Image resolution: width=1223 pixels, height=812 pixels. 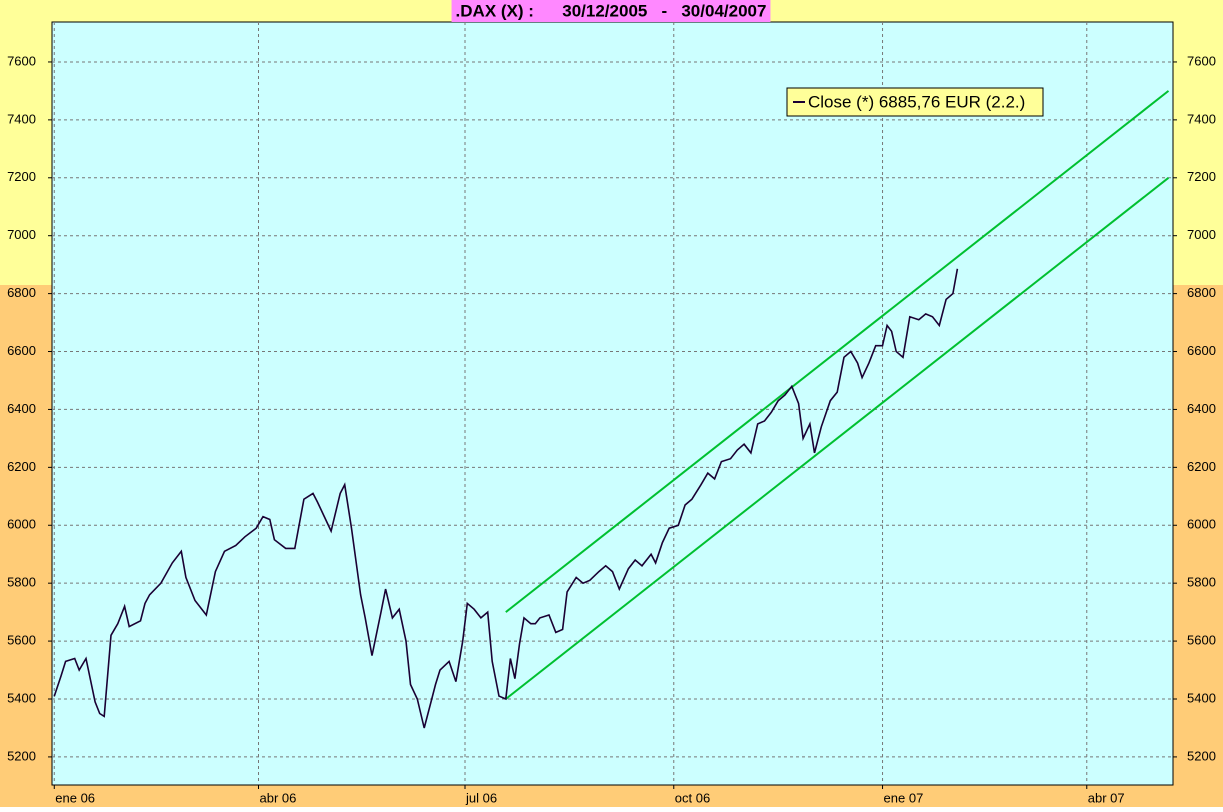 I want to click on x-tick-label: ene 06, so click(x=75, y=797).